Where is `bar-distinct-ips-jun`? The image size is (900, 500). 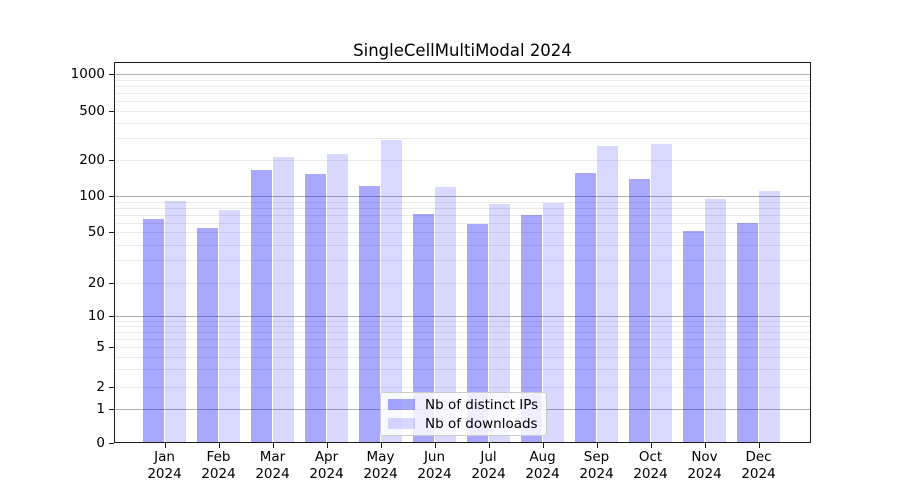
bar-distinct-ips-jun is located at coordinates (423, 328).